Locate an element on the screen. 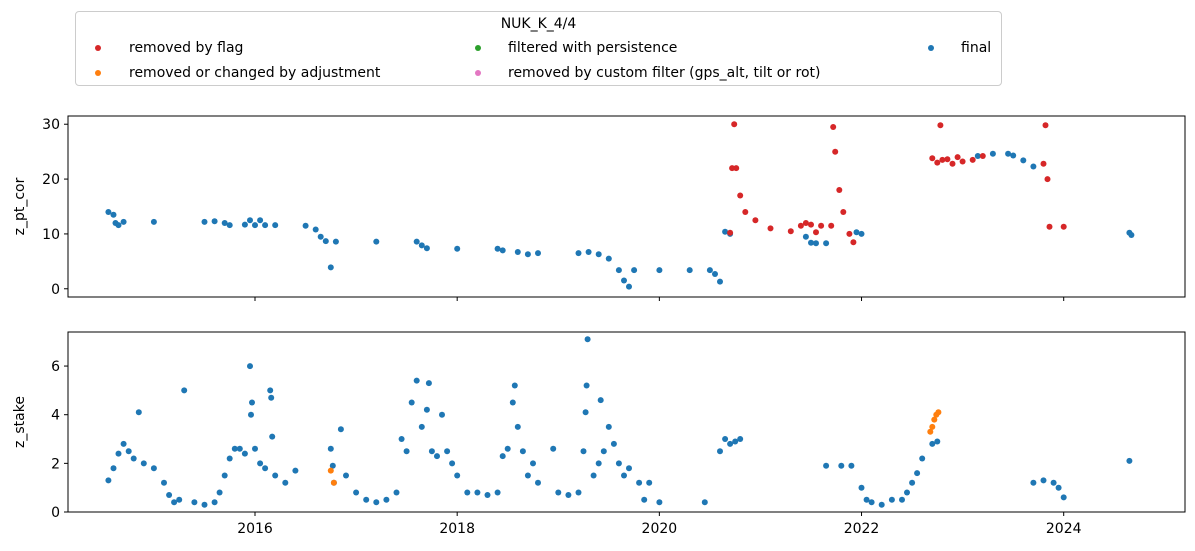  ytick-label-1-1: 2 is located at coordinates (55, 464).